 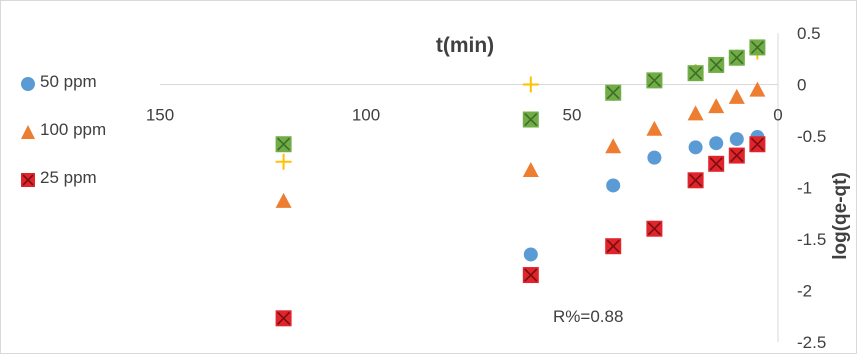 What do you see at coordinates (68, 177) in the screenshot?
I see `legend-label-25ppm: 25 ppm` at bounding box center [68, 177].